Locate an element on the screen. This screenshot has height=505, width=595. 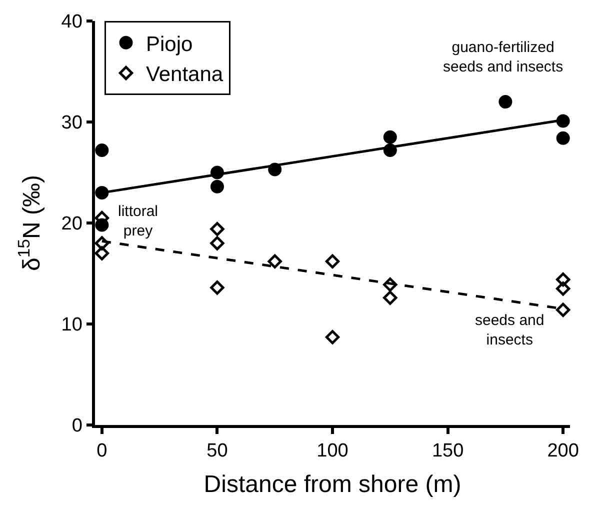
y-tick-label: 10 is located at coordinates (71, 325).